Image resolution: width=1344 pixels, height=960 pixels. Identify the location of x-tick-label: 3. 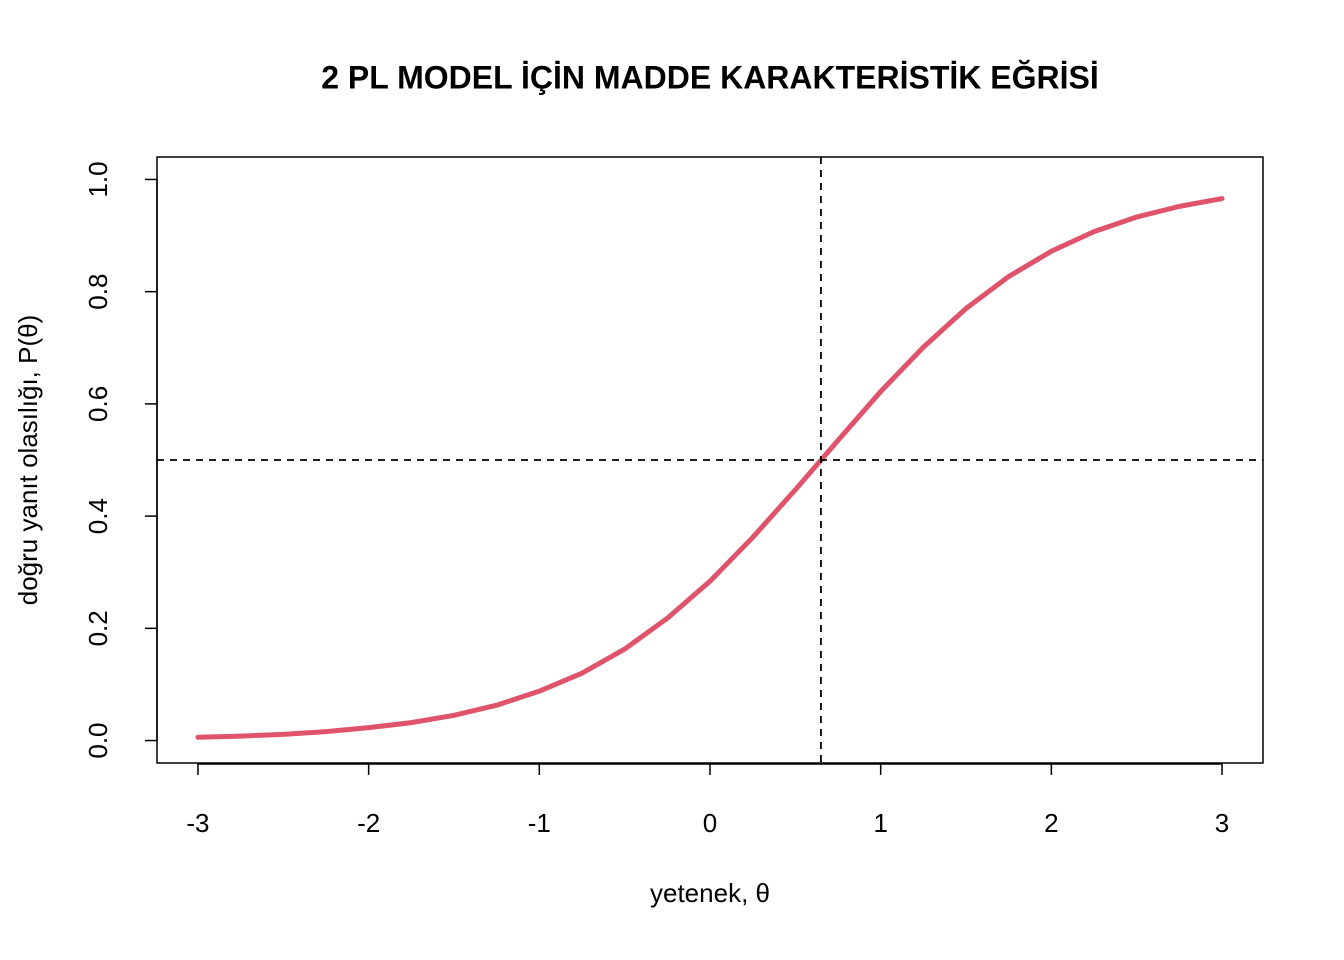
(1222, 823).